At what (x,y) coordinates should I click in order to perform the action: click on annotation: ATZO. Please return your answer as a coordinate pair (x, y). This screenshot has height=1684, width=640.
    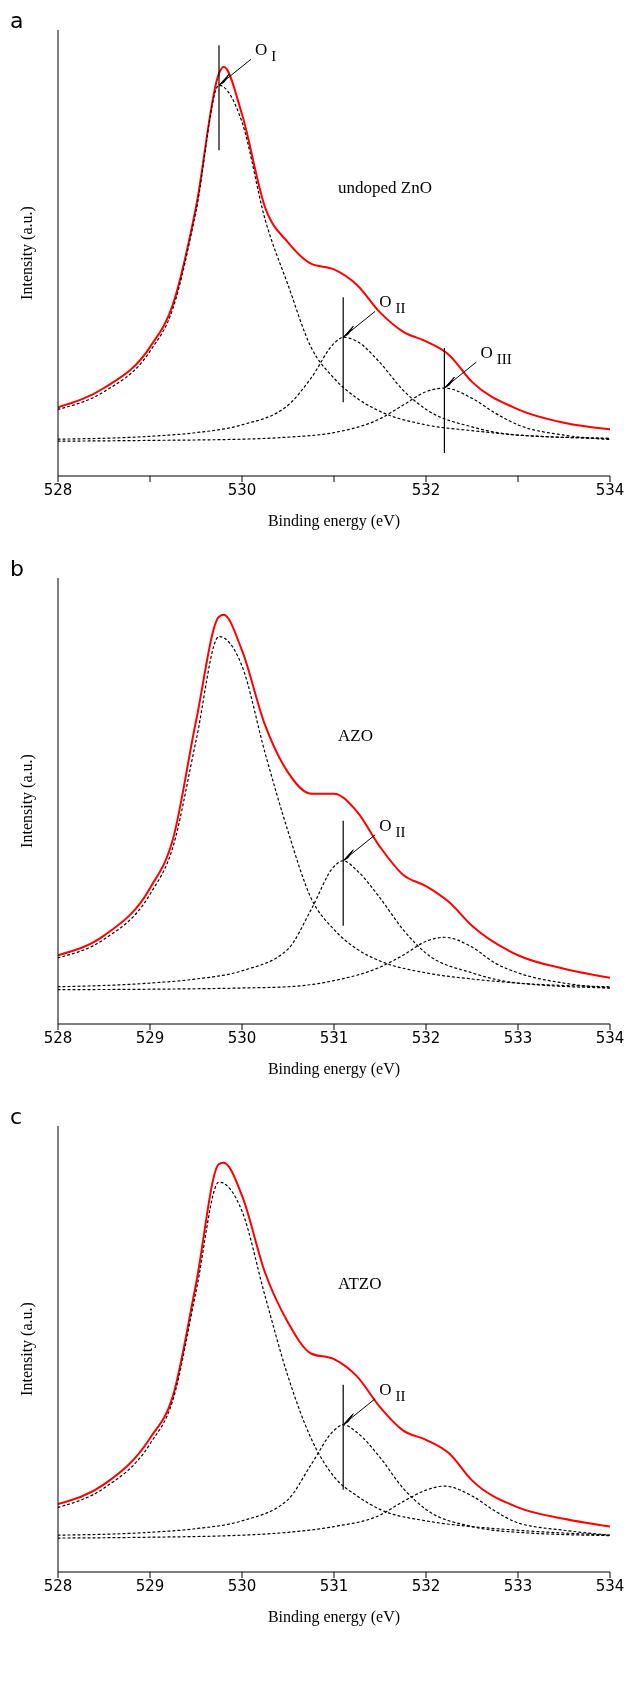
    Looking at the image, I should click on (360, 1284).